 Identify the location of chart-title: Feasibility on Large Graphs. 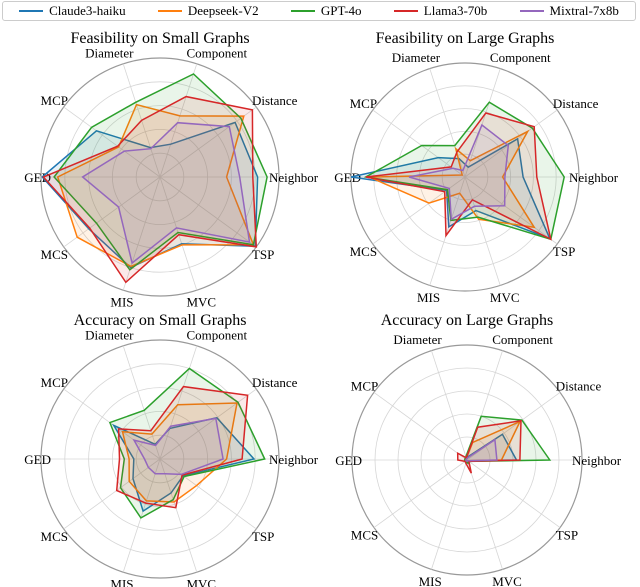
(465, 38).